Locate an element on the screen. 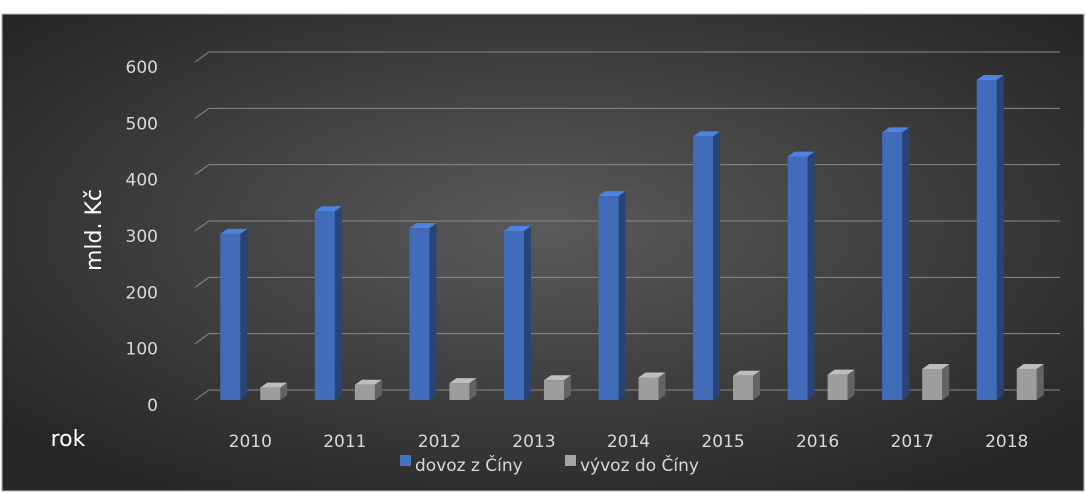  x-tick-label: 2013 is located at coordinates (533, 442).